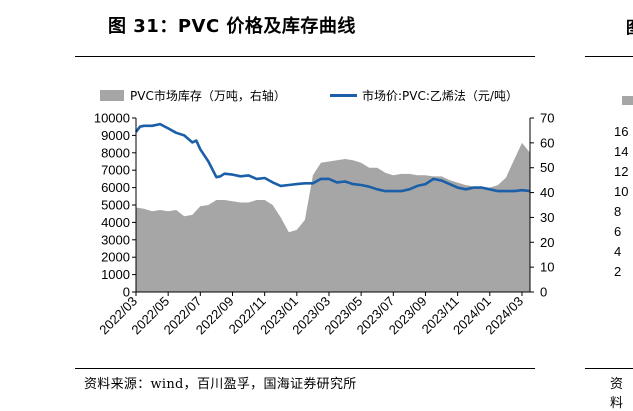 The image size is (633, 411). Describe the element at coordinates (115, 135) in the screenshot. I see `y-left-tick-label: 9000` at that location.